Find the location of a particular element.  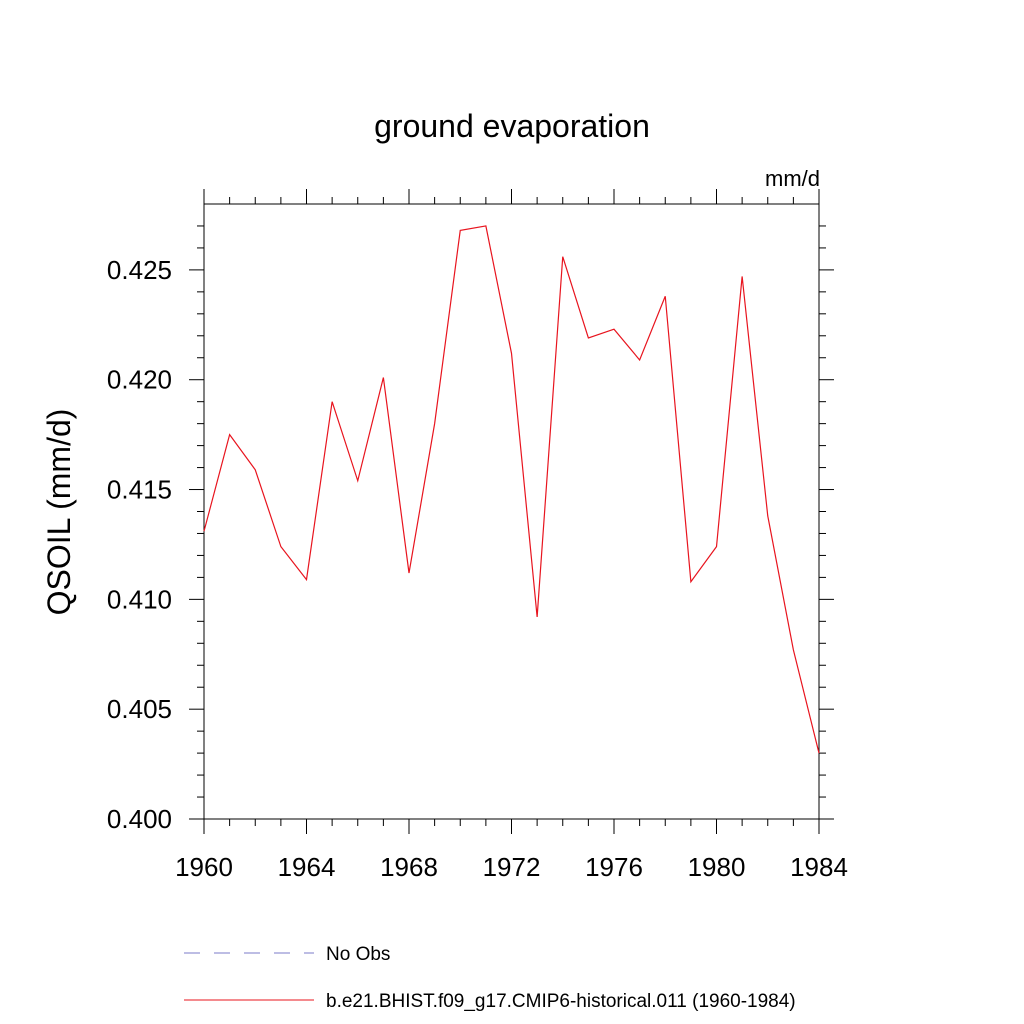

units-label: mm/d is located at coordinates (792, 178).